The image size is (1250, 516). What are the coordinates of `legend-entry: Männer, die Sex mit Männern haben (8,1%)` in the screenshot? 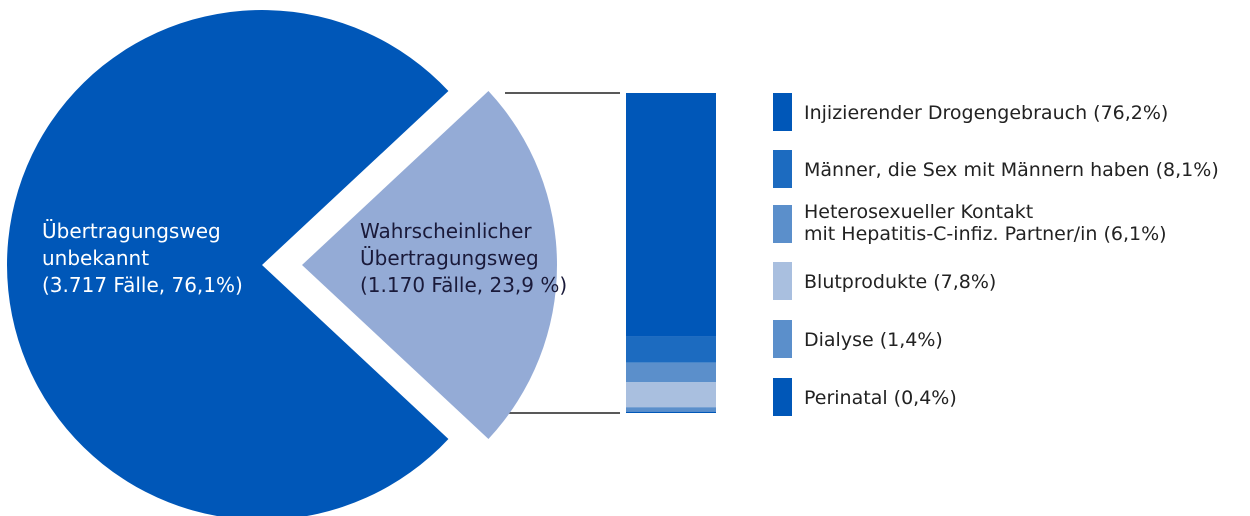 It's located at (1011, 170).